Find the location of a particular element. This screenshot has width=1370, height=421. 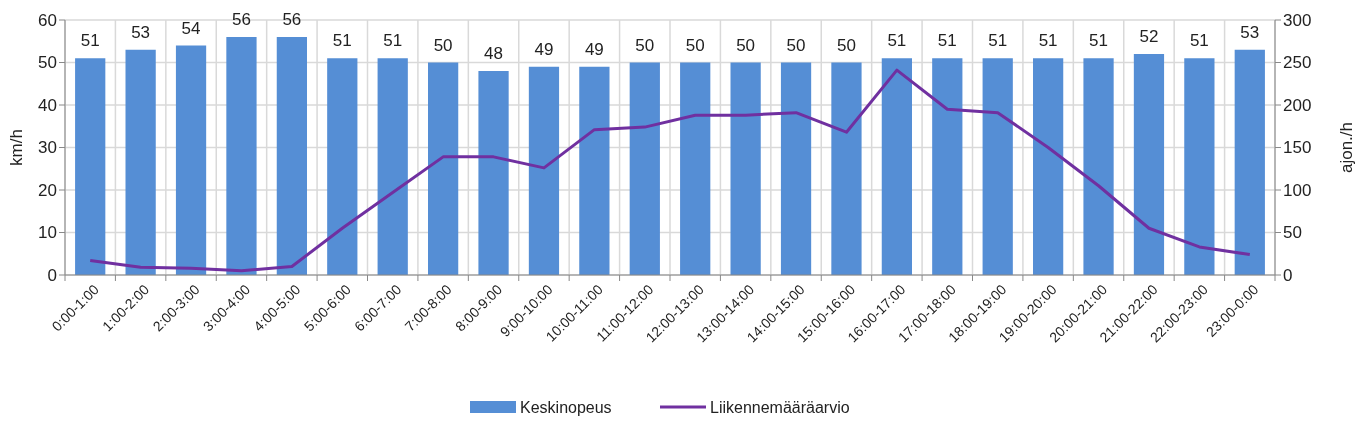

y-tick-label: 30 is located at coordinates (47, 148).